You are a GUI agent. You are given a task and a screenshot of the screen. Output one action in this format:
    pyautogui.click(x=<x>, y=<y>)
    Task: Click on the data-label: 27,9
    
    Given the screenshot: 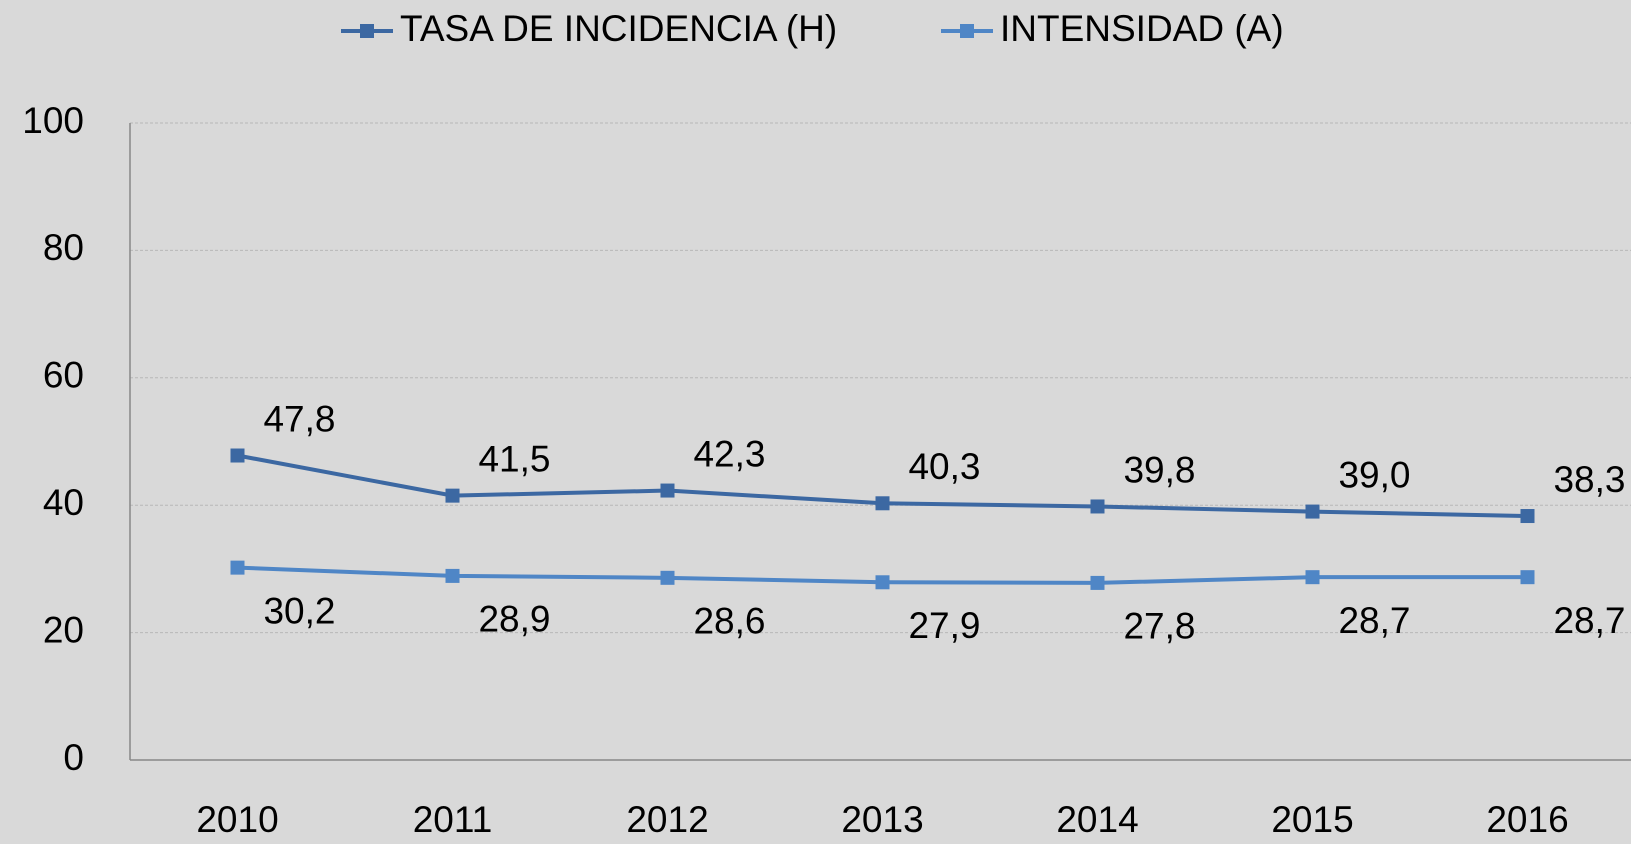 What is the action you would take?
    pyautogui.click(x=944, y=625)
    